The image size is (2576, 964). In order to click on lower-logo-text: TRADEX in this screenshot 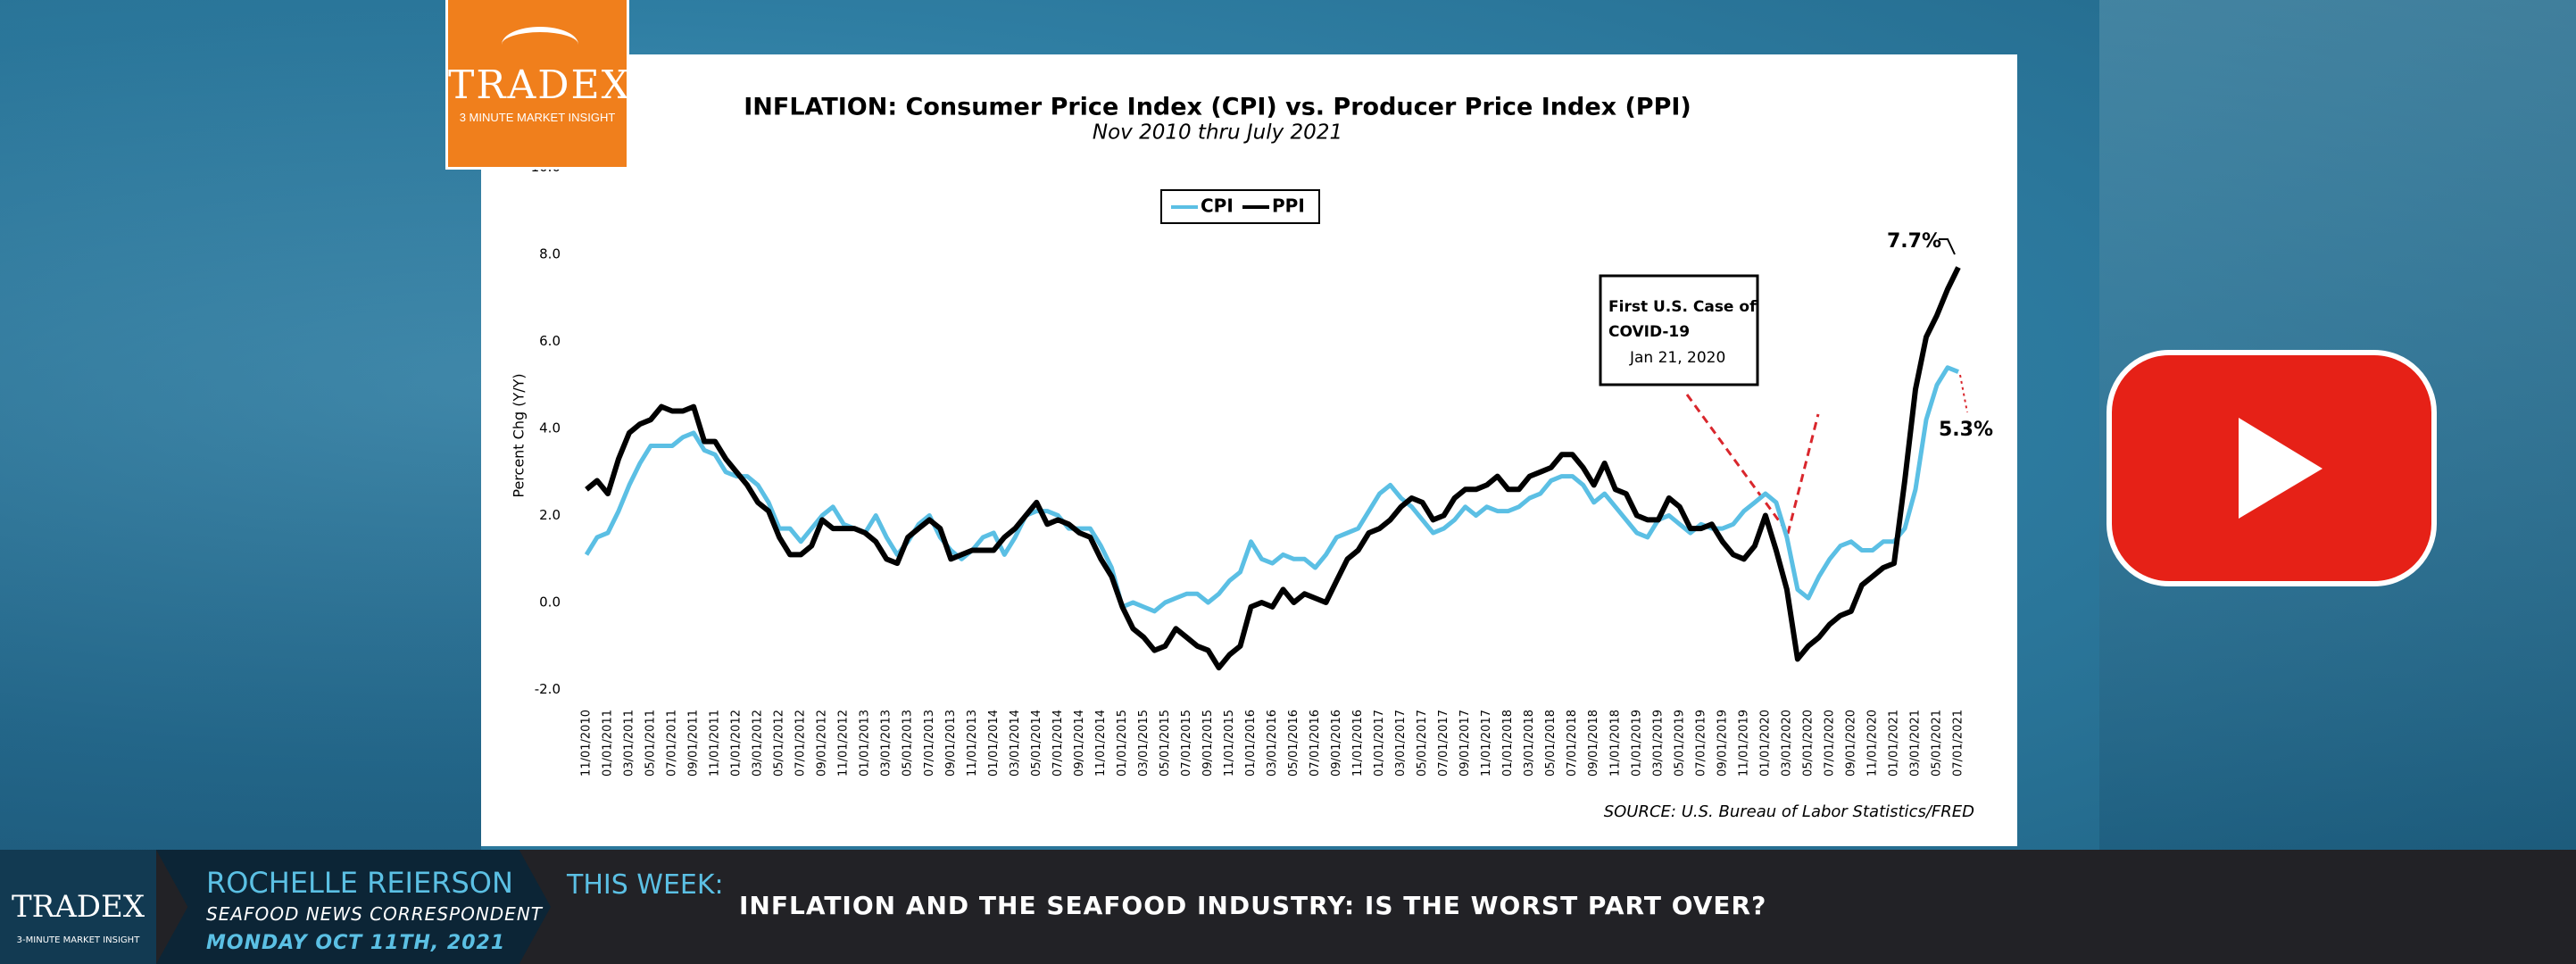, I will do `click(78, 907)`.